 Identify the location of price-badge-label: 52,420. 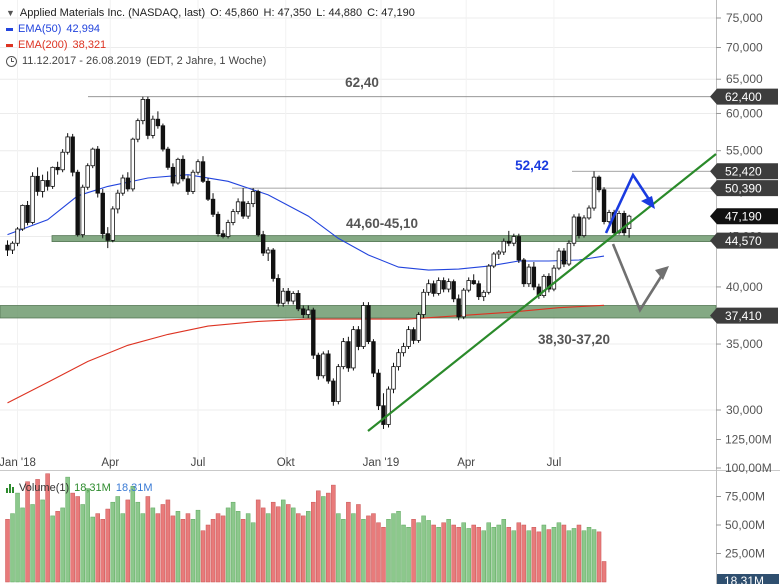
(743, 172).